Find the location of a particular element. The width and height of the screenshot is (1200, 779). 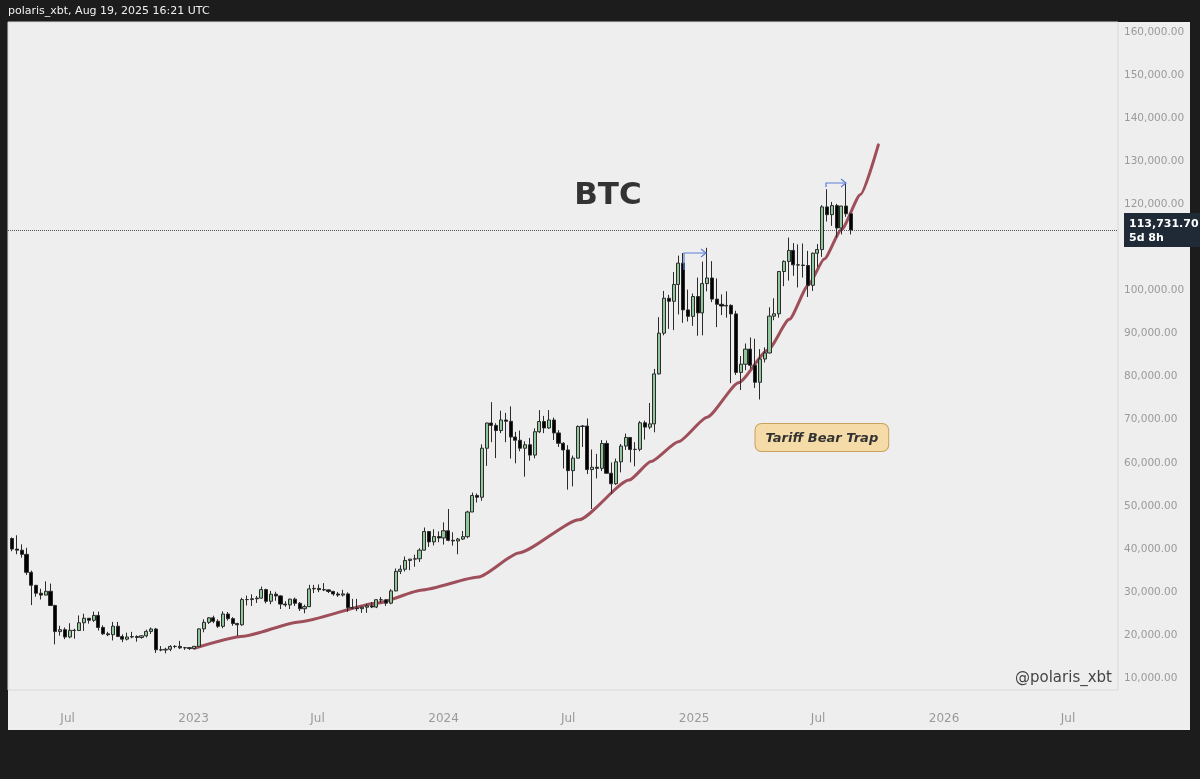

y-tick-label: 60,000.00 is located at coordinates (1151, 461).